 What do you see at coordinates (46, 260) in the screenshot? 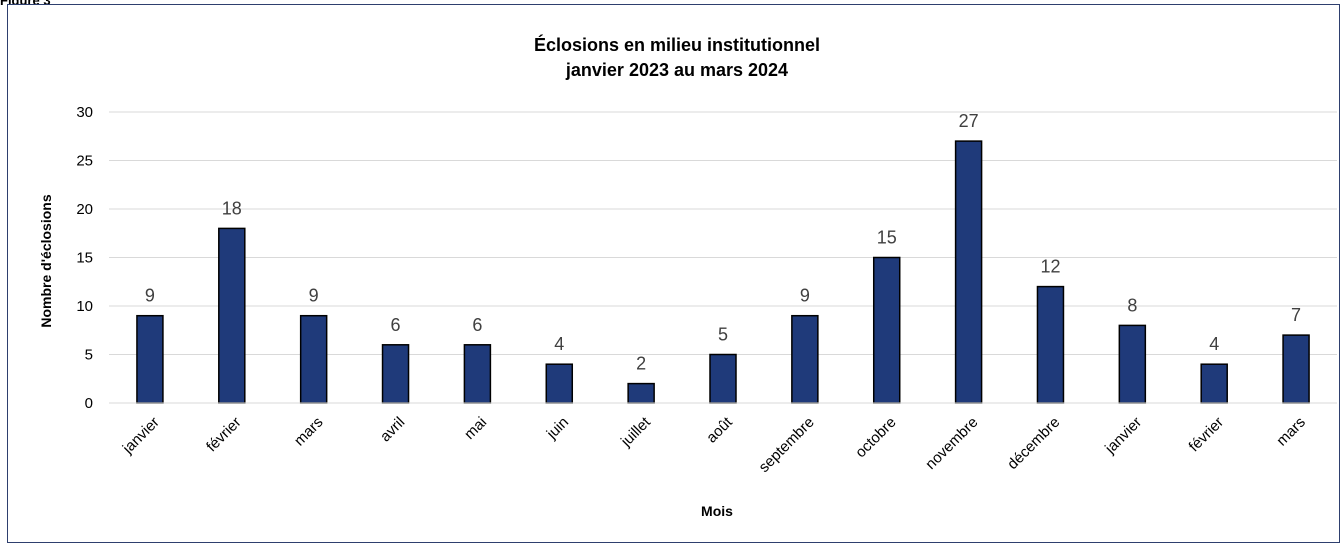
I see `y-axis-title: Nombre d'éclosions` at bounding box center [46, 260].